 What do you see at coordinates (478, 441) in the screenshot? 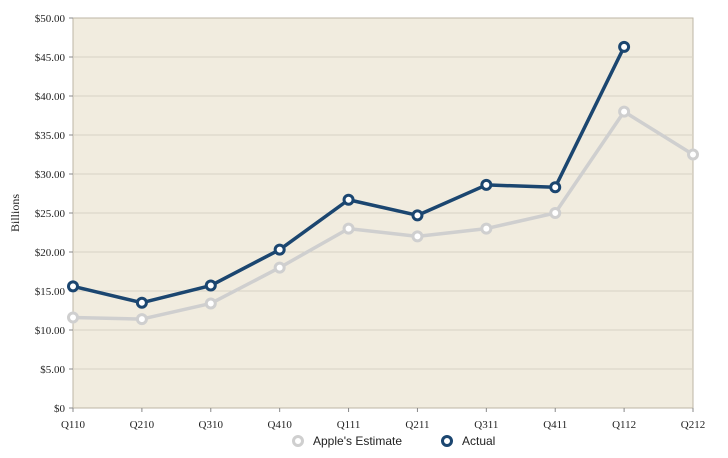
I see `legend-label: Actual` at bounding box center [478, 441].